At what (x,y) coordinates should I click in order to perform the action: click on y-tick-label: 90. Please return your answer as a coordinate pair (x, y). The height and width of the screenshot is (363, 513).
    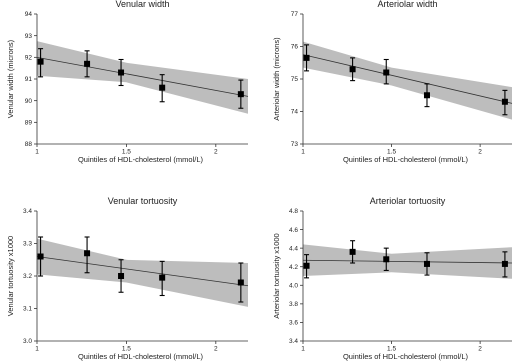
    Looking at the image, I should click on (29, 101).